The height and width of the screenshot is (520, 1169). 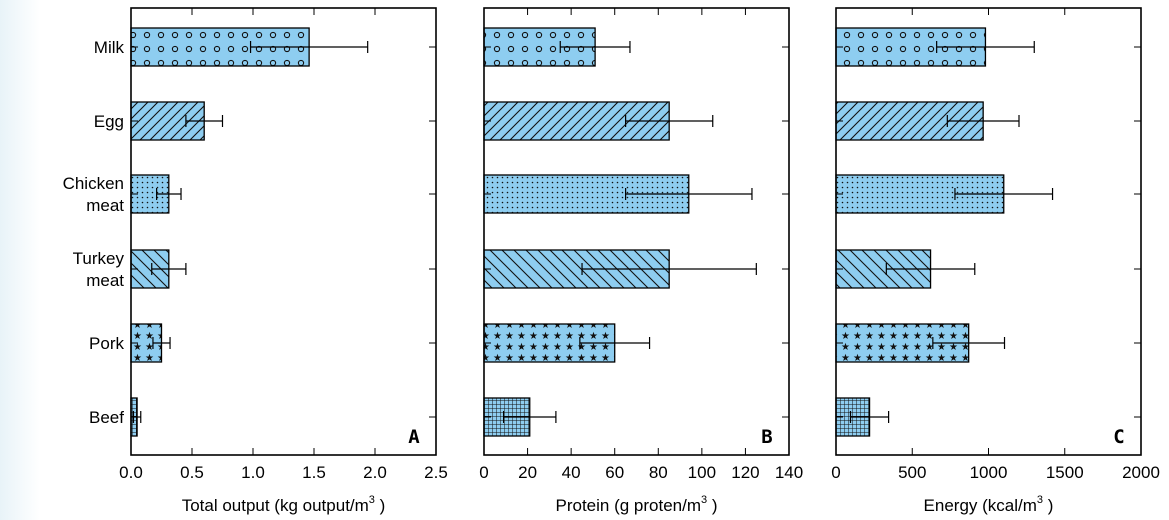 What do you see at coordinates (375, 472) in the screenshot?
I see `x-tick-label: 2.0` at bounding box center [375, 472].